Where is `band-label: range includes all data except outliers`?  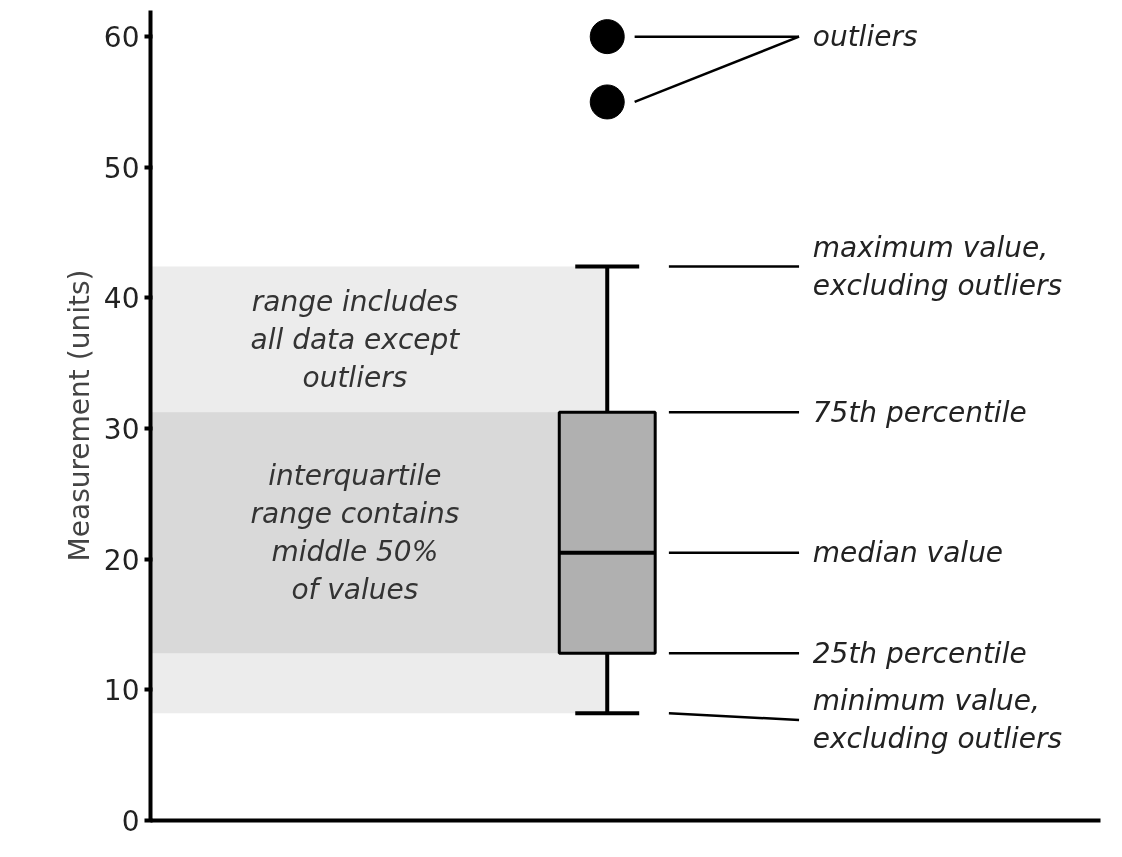 band-label: range includes all data except outliers is located at coordinates (355, 339).